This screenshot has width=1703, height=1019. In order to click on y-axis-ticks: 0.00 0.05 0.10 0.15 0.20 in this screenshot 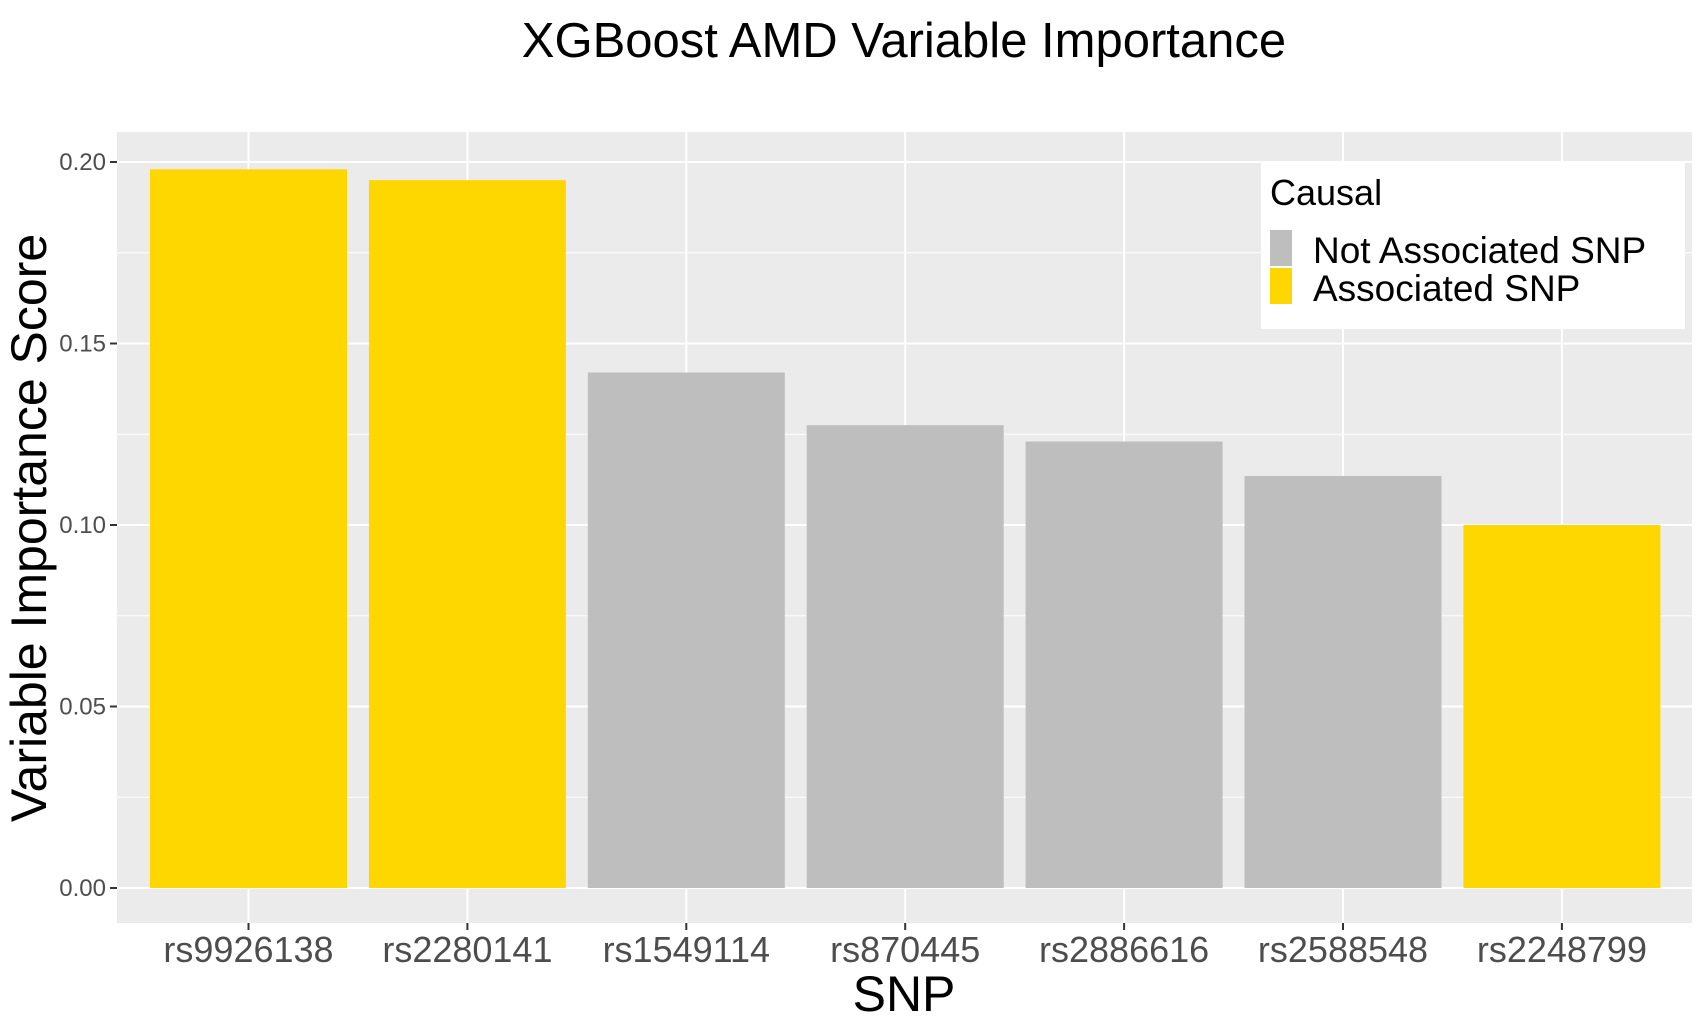, I will do `click(88, 525)`.